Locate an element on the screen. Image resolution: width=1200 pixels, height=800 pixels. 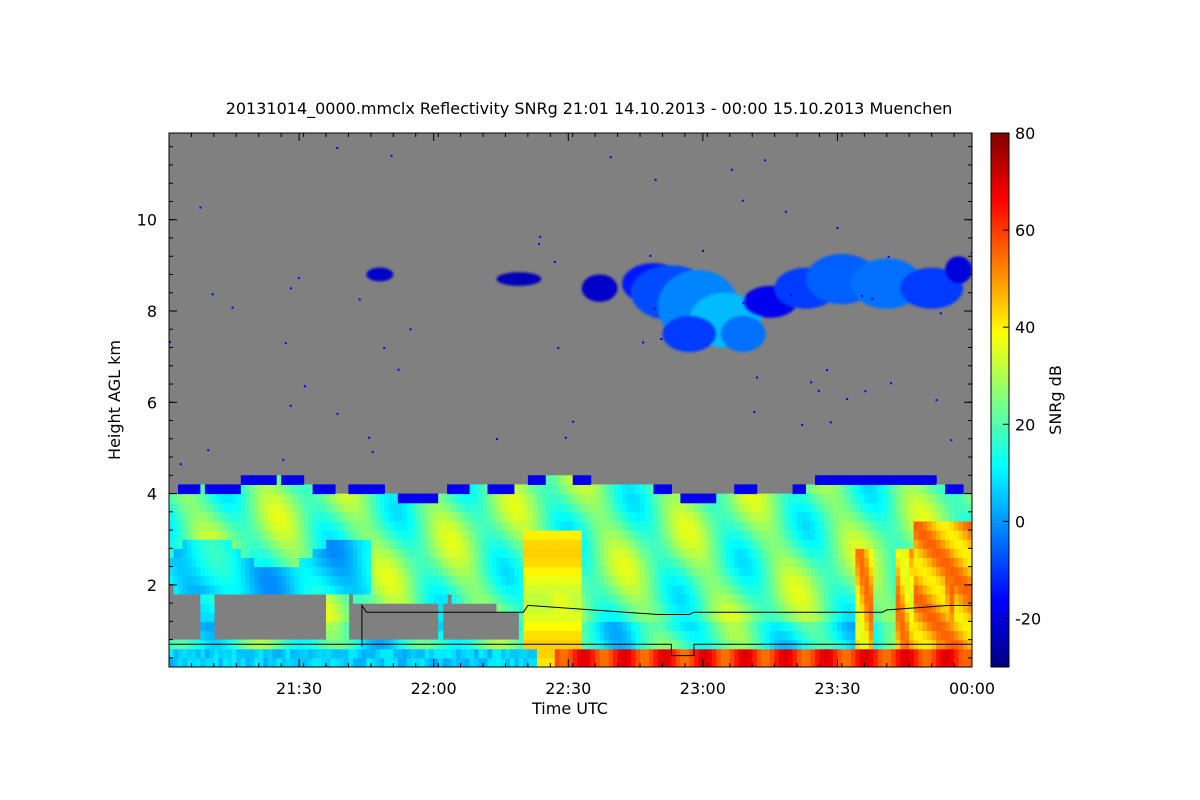
x-tick-label: 23:00 is located at coordinates (703, 688).